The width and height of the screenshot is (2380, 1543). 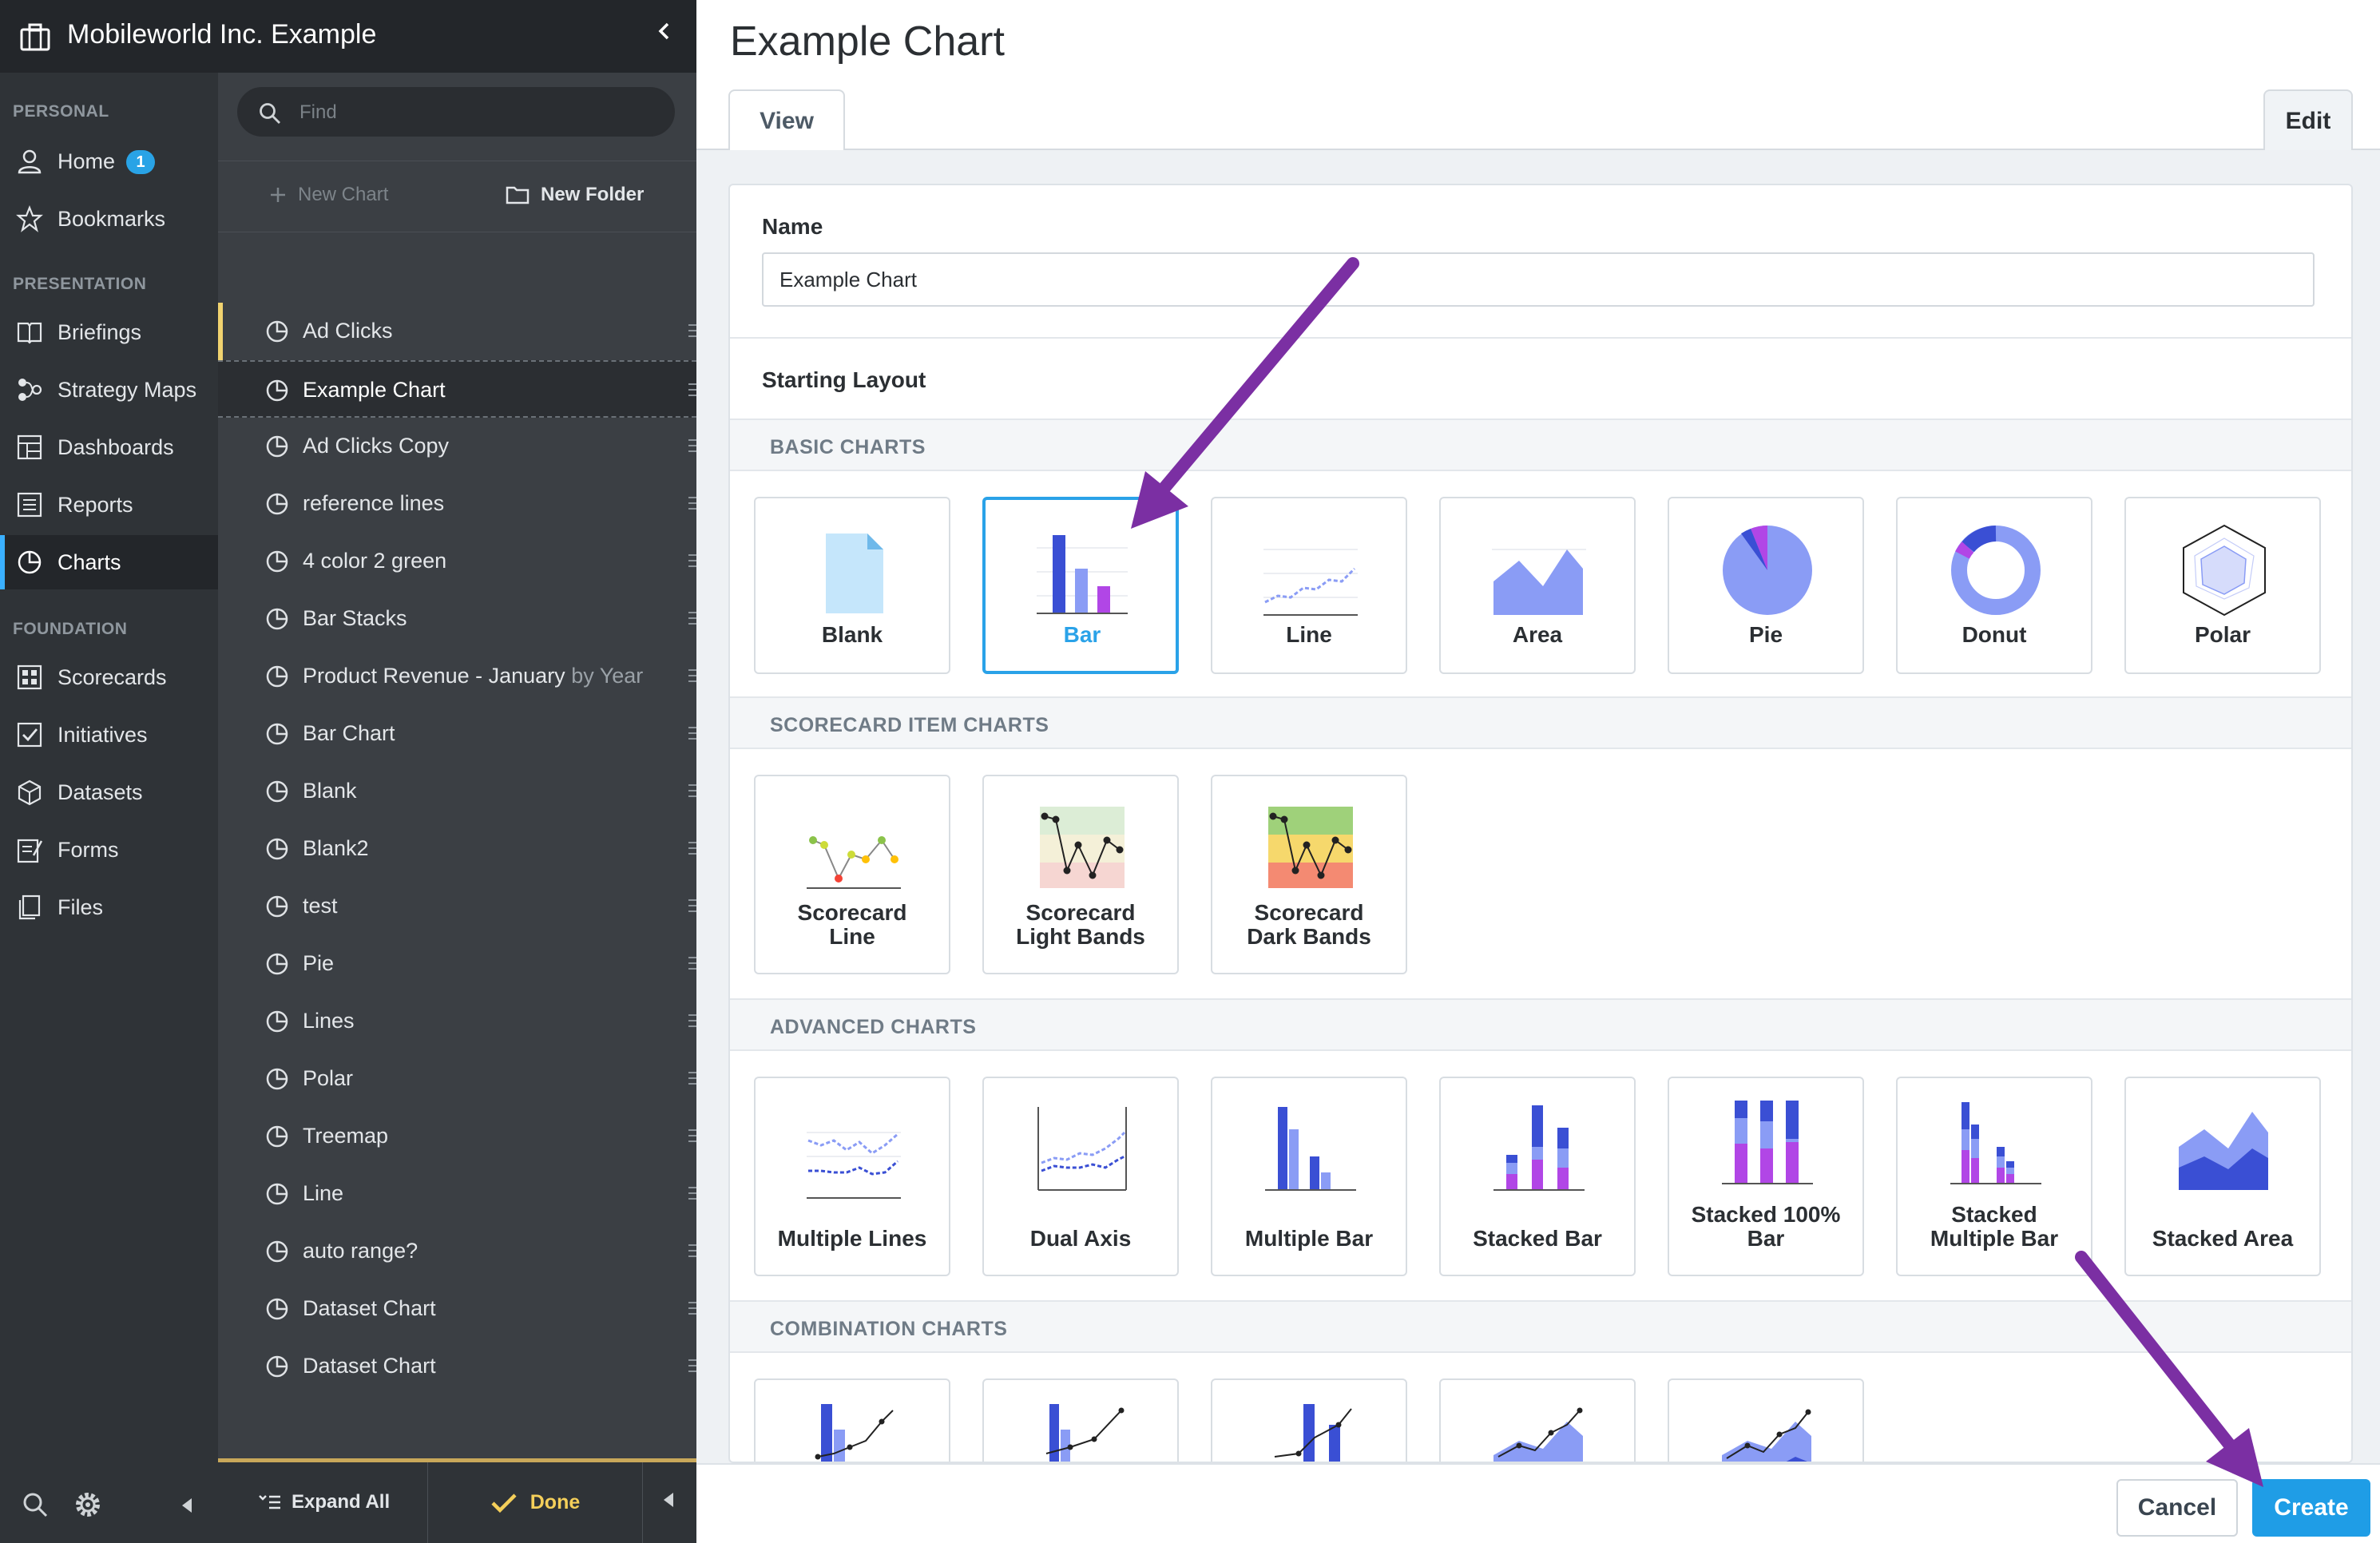 What do you see at coordinates (30, 562) in the screenshot?
I see `pie-chart-icon` at bounding box center [30, 562].